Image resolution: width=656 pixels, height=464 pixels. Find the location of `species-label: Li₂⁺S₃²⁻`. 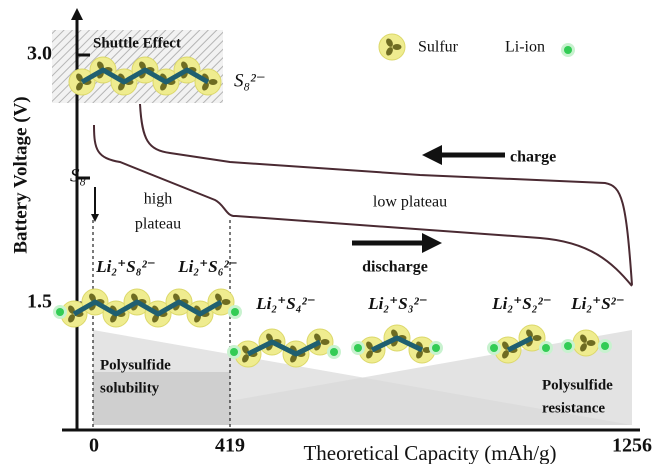

species-label: Li₂⁺S₃²⁻ is located at coordinates (397, 303).